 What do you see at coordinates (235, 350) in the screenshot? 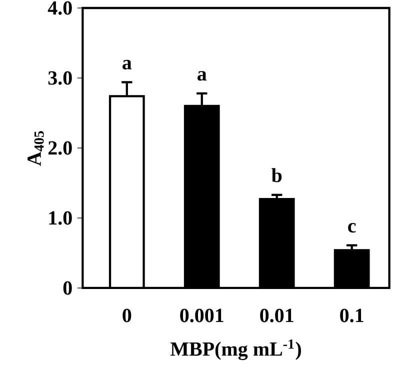
I see `x-axis-title: MBP(mg mL$^{-1}$)` at bounding box center [235, 350].